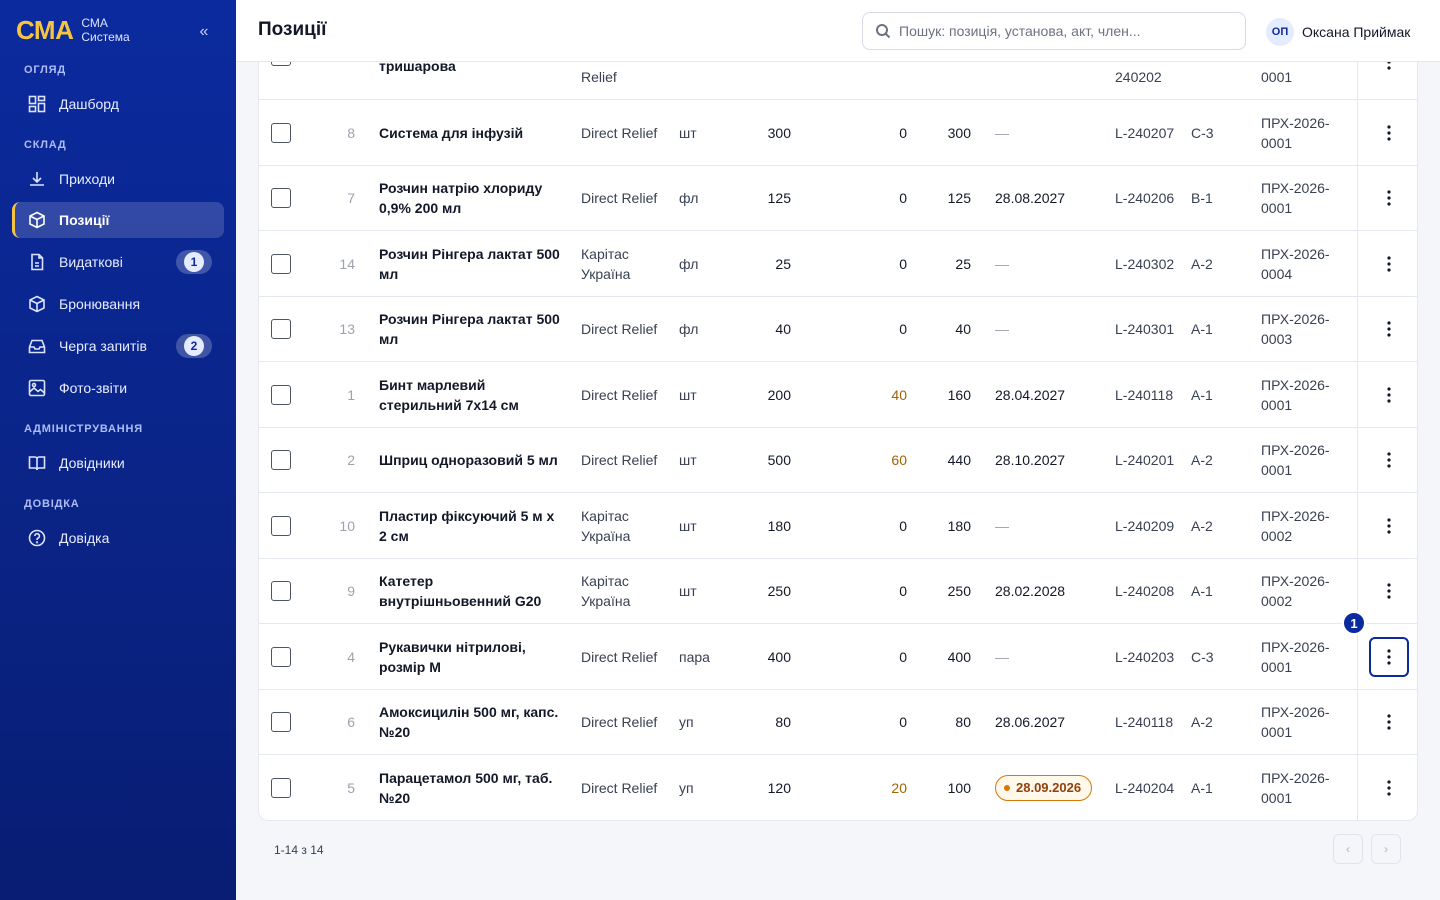 The width and height of the screenshot is (1440, 900). Describe the element at coordinates (204, 31) in the screenshot. I see `collapse-sidebar-button: «` at that location.